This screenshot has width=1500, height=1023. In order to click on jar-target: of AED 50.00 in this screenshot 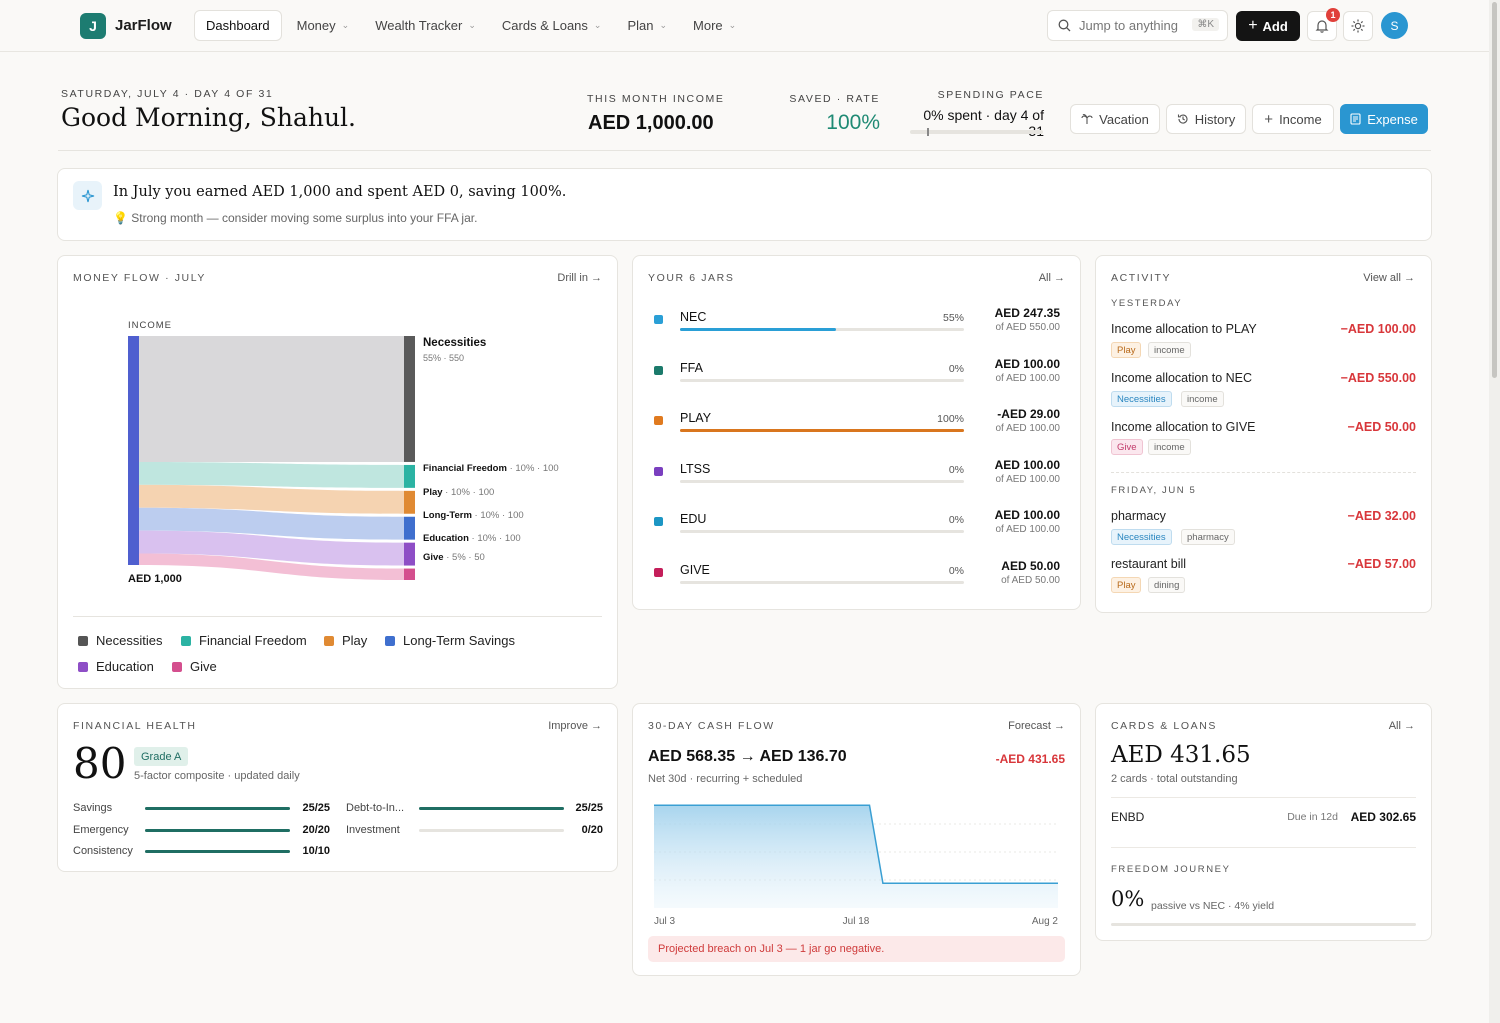, I will do `click(1030, 580)`.